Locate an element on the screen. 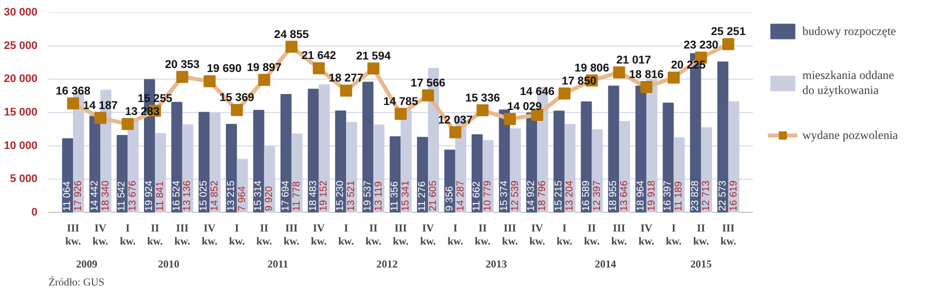  data-label: 12 397 is located at coordinates (597, 196).